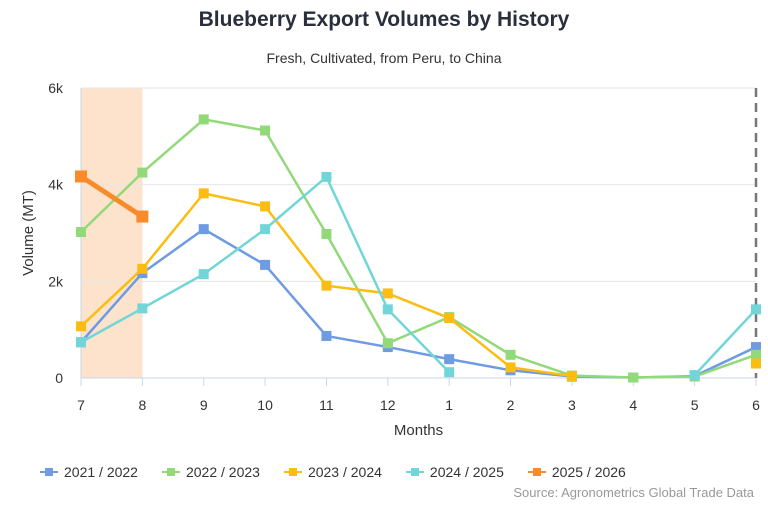 Image resolution: width=768 pixels, height=512 pixels. I want to click on x-tick-label: 12, so click(388, 405).